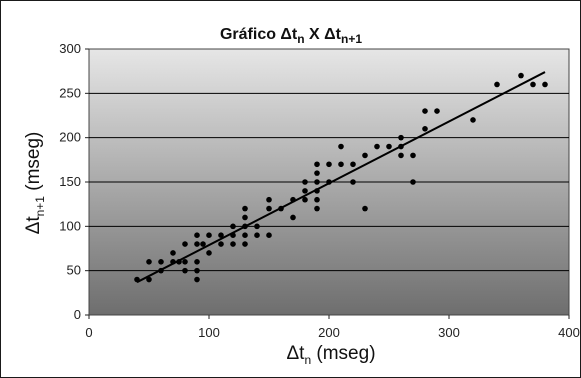 This screenshot has height=378, width=581. I want to click on x-tick-label: 200, so click(329, 332).